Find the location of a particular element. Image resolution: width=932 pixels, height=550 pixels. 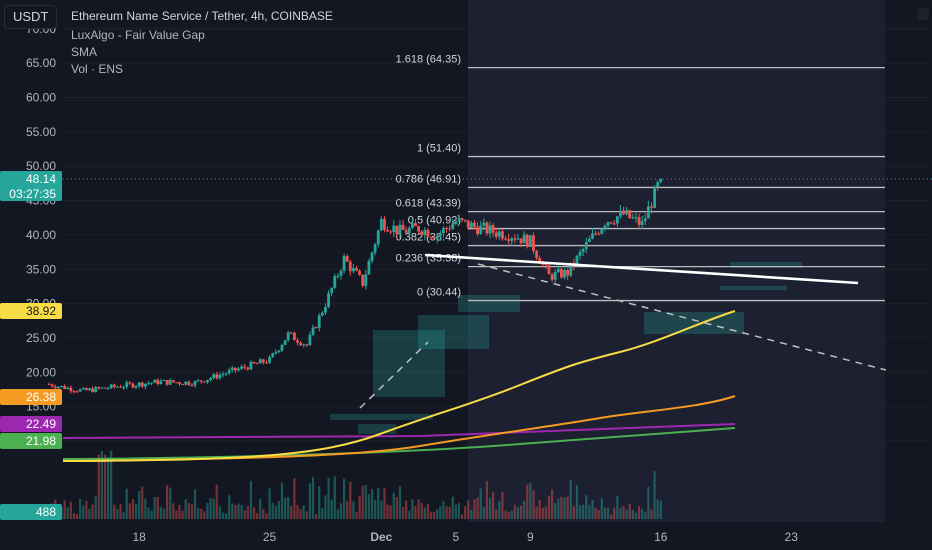

indicator-volume: Vol · ENS is located at coordinates (97, 69).